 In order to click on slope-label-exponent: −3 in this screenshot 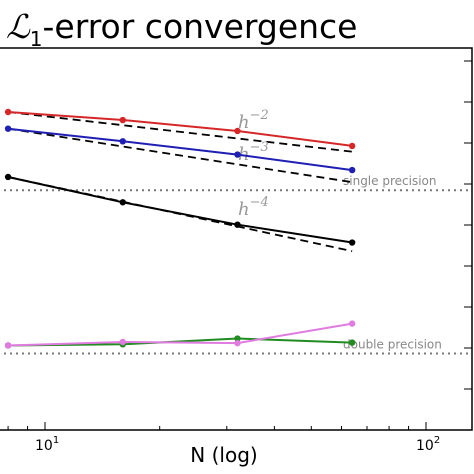, I will do `click(259, 147)`.